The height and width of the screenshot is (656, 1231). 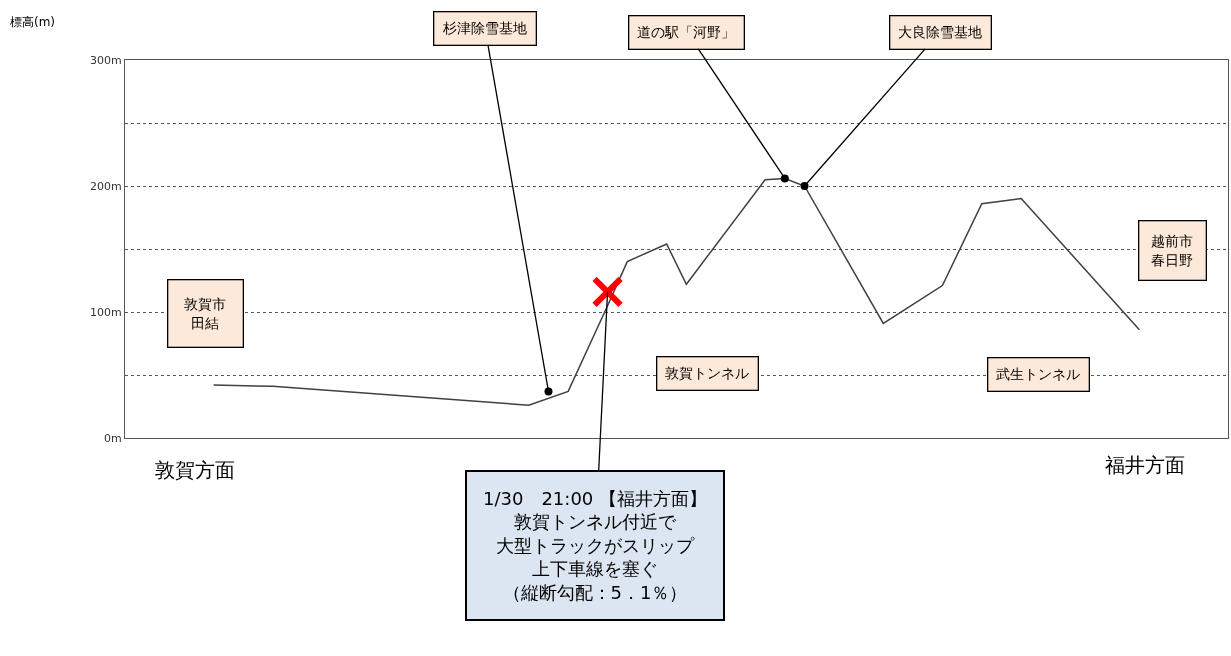 What do you see at coordinates (595, 545) in the screenshot?
I see `text: 1/30 21:00 【福井方面】敦賀トンネル付近で大型トラックがスリップ上下車線を塞ぐ（縦断勾配：5．1％）` at bounding box center [595, 545].